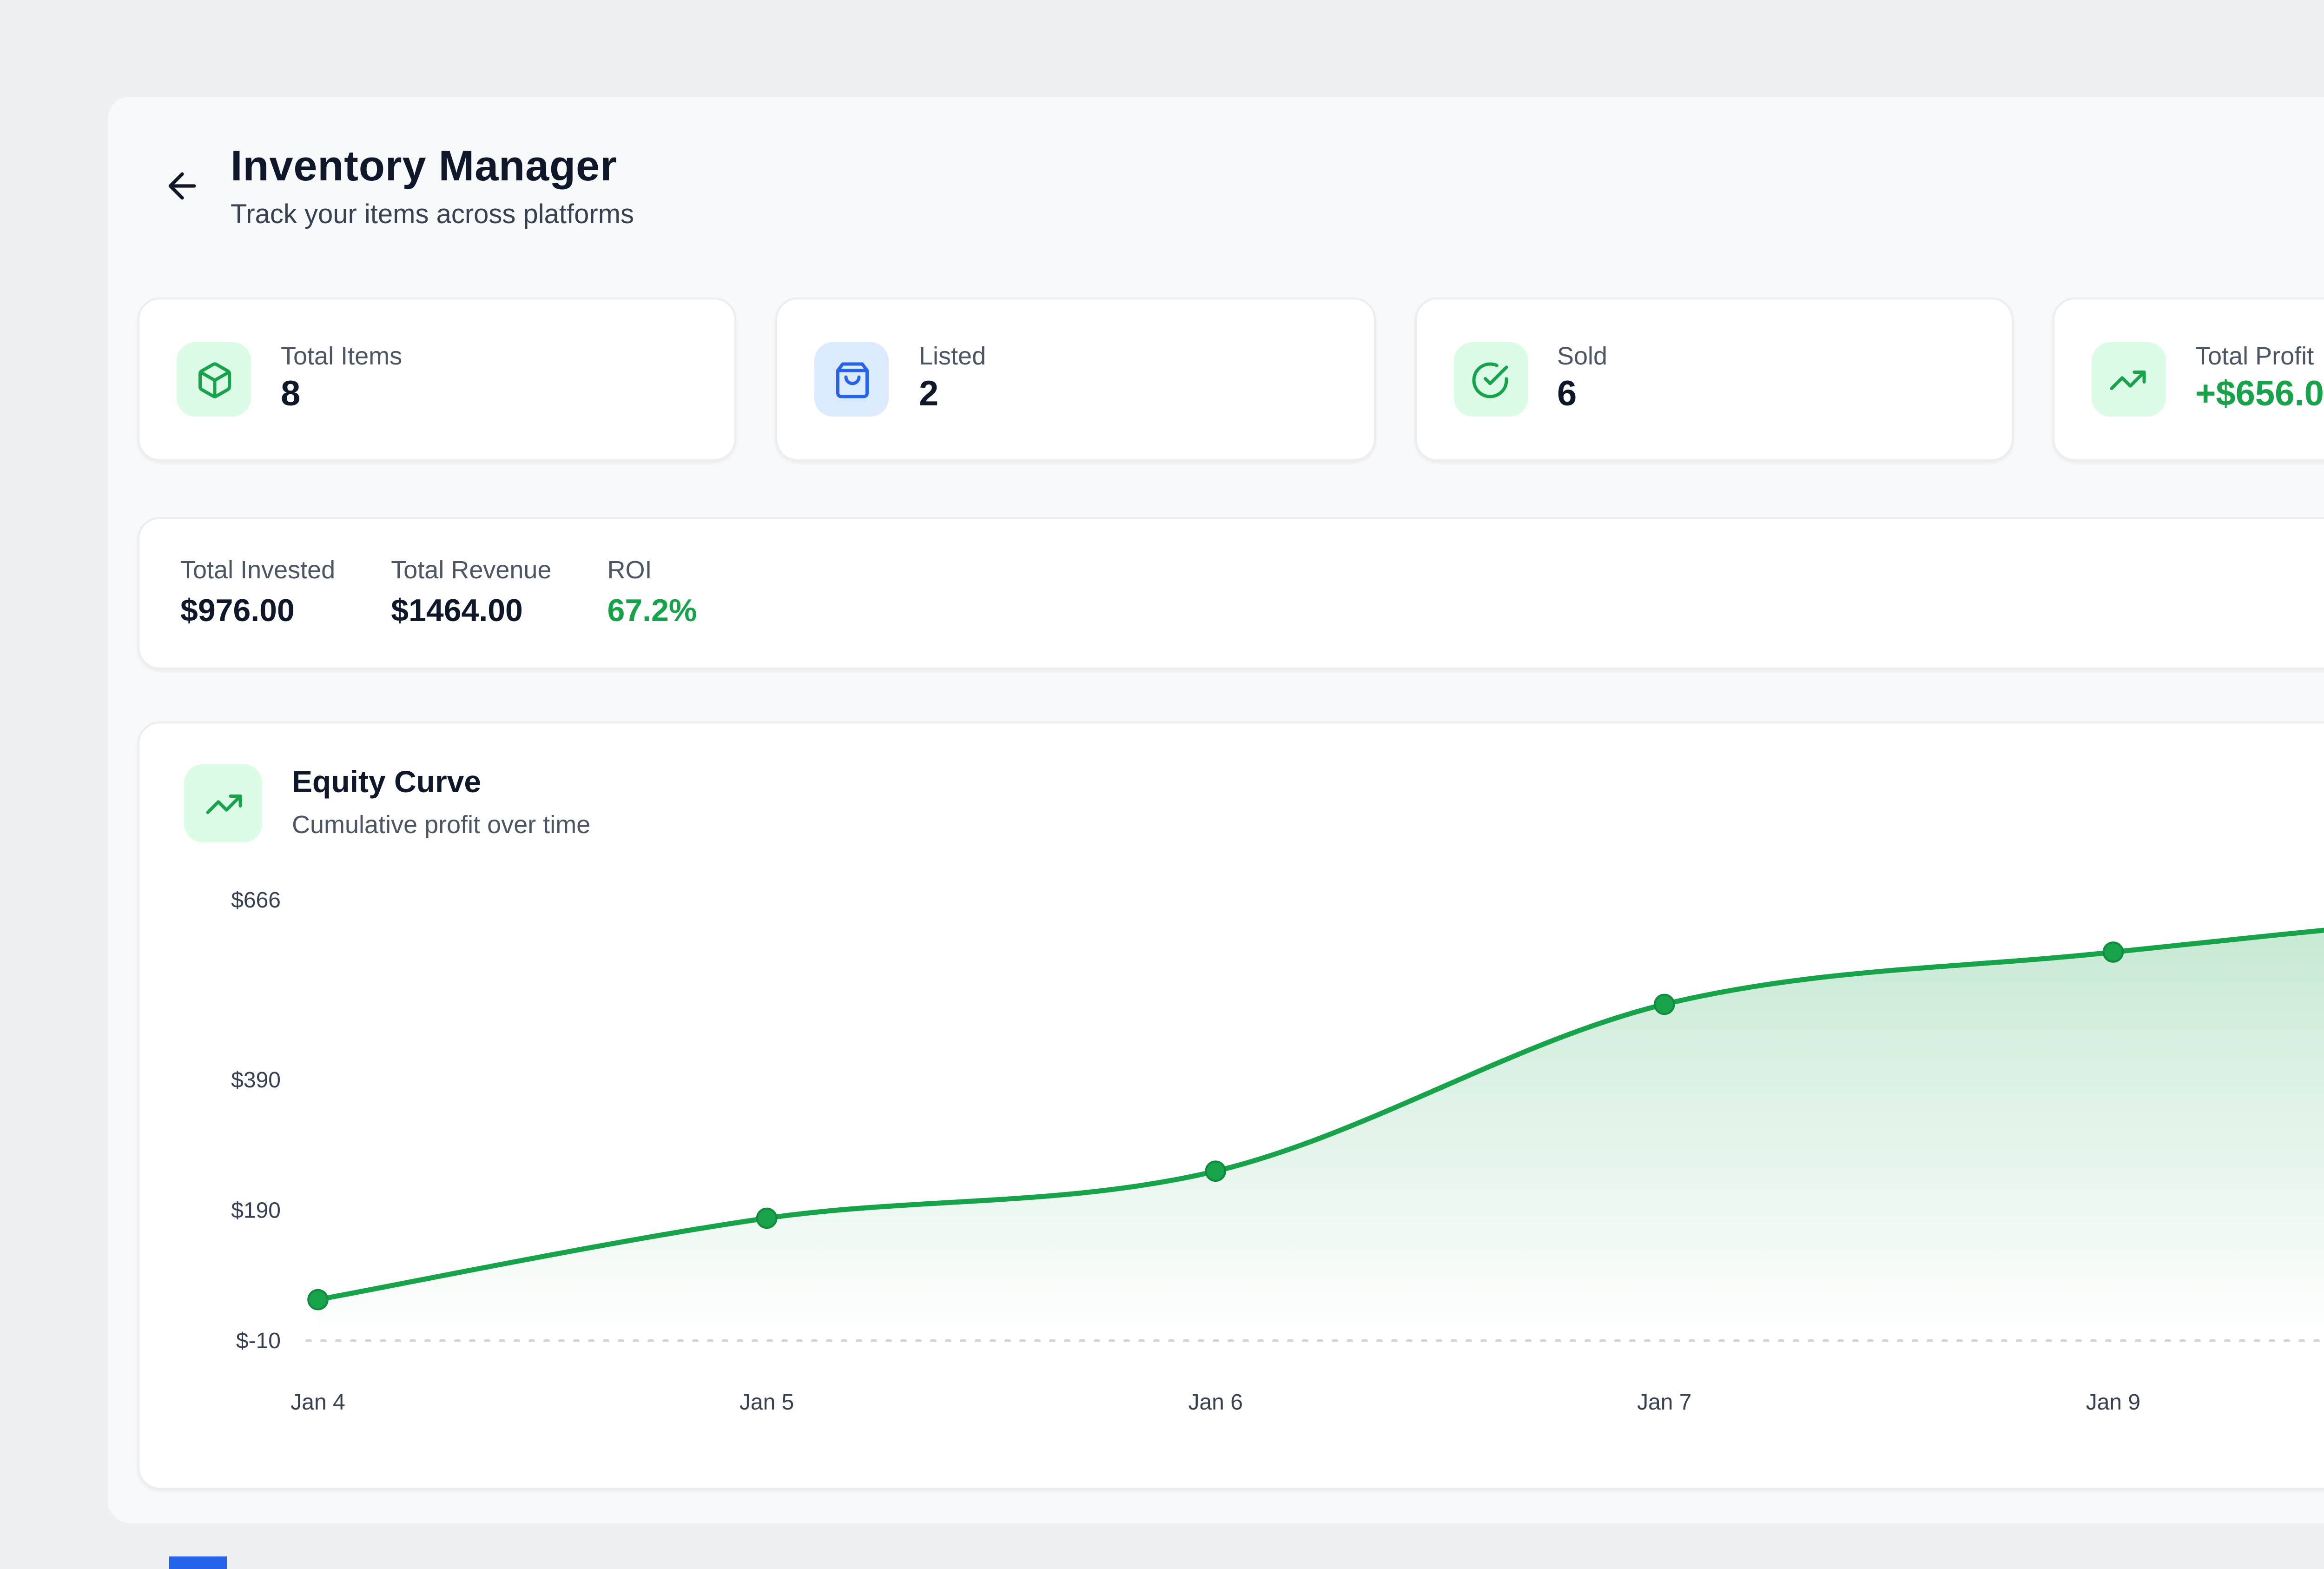 This screenshot has height=1569, width=2324. Describe the element at coordinates (342, 356) in the screenshot. I see `stat-label: Total Items` at that location.